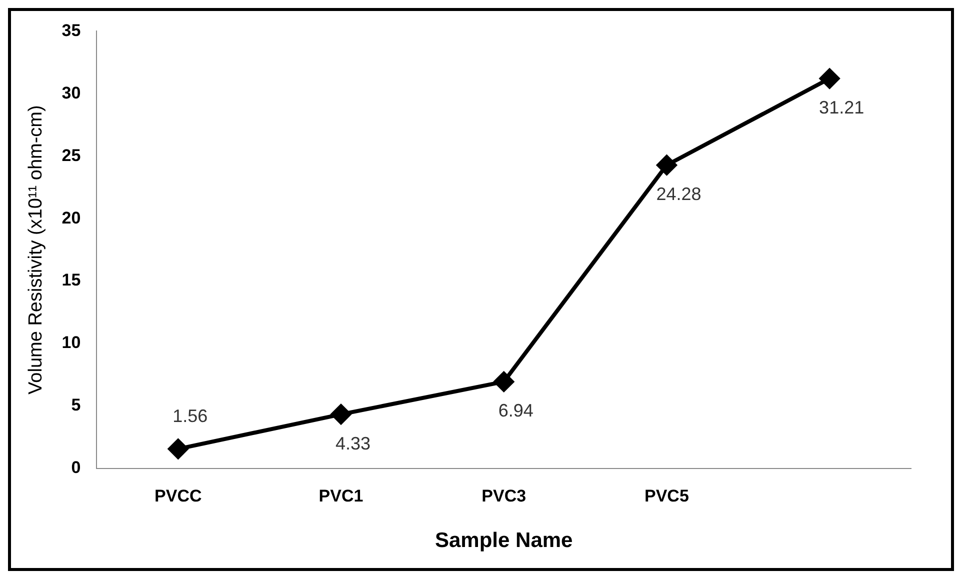 The image size is (962, 579). I want to click on y-tick-label: 10, so click(71, 342).